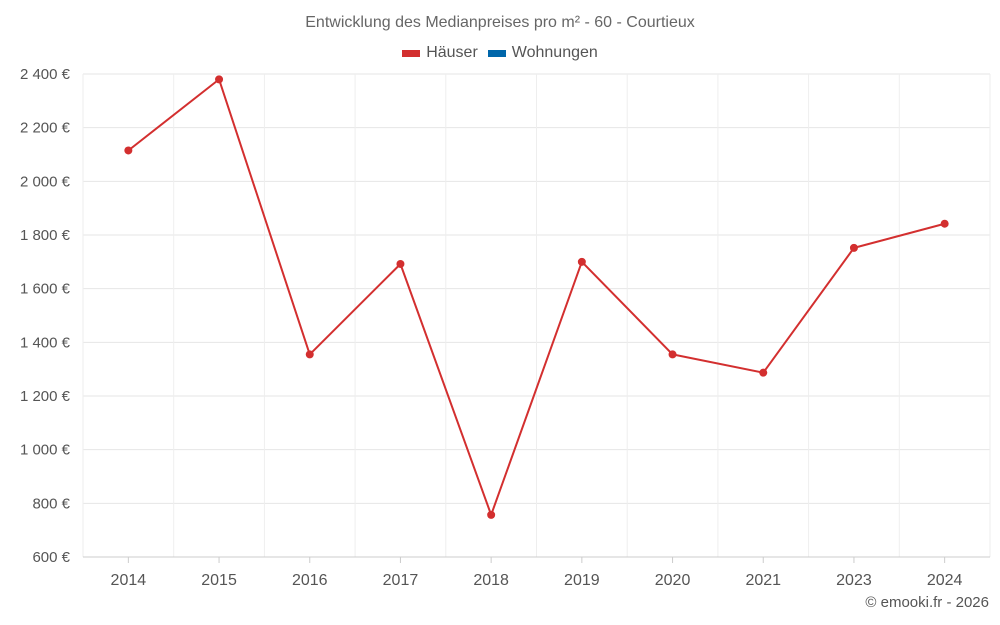  I want to click on legend: Häuser Wohnungen, so click(500, 53).